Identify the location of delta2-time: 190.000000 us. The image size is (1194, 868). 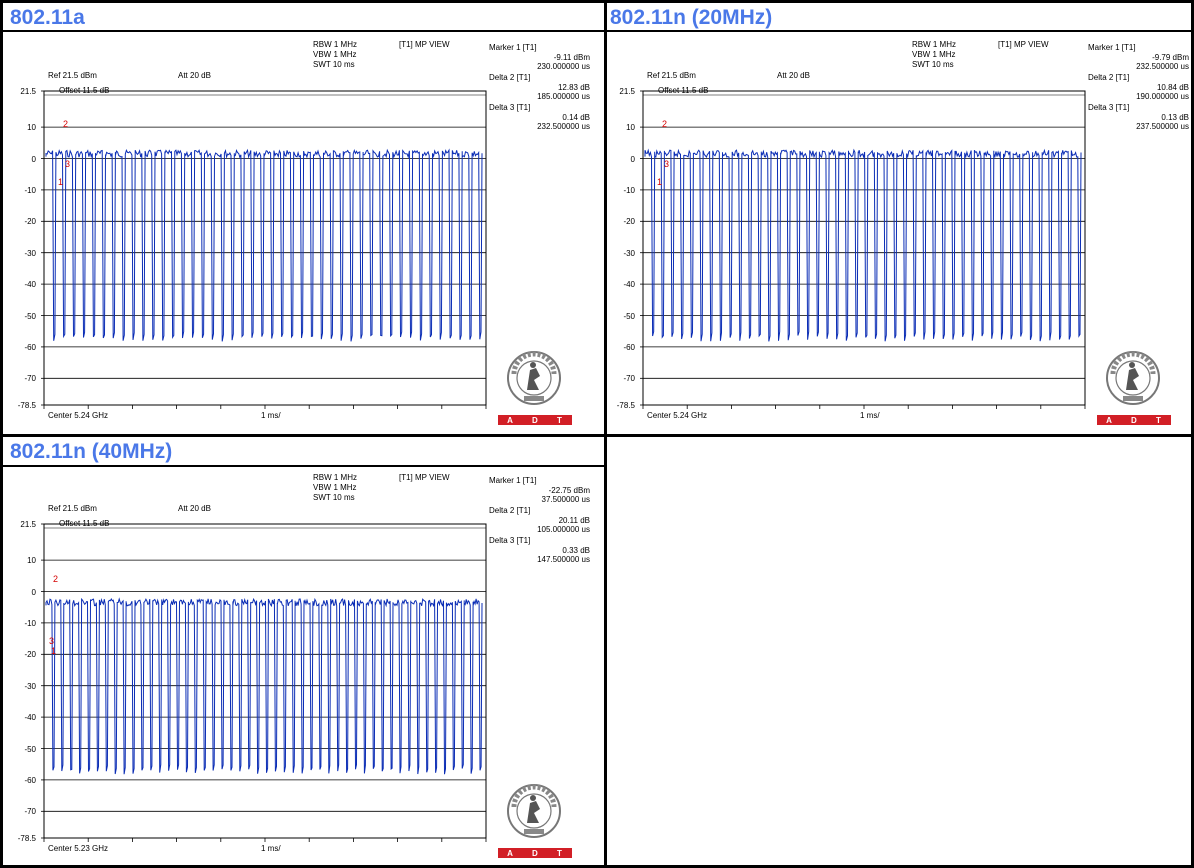
(1162, 96).